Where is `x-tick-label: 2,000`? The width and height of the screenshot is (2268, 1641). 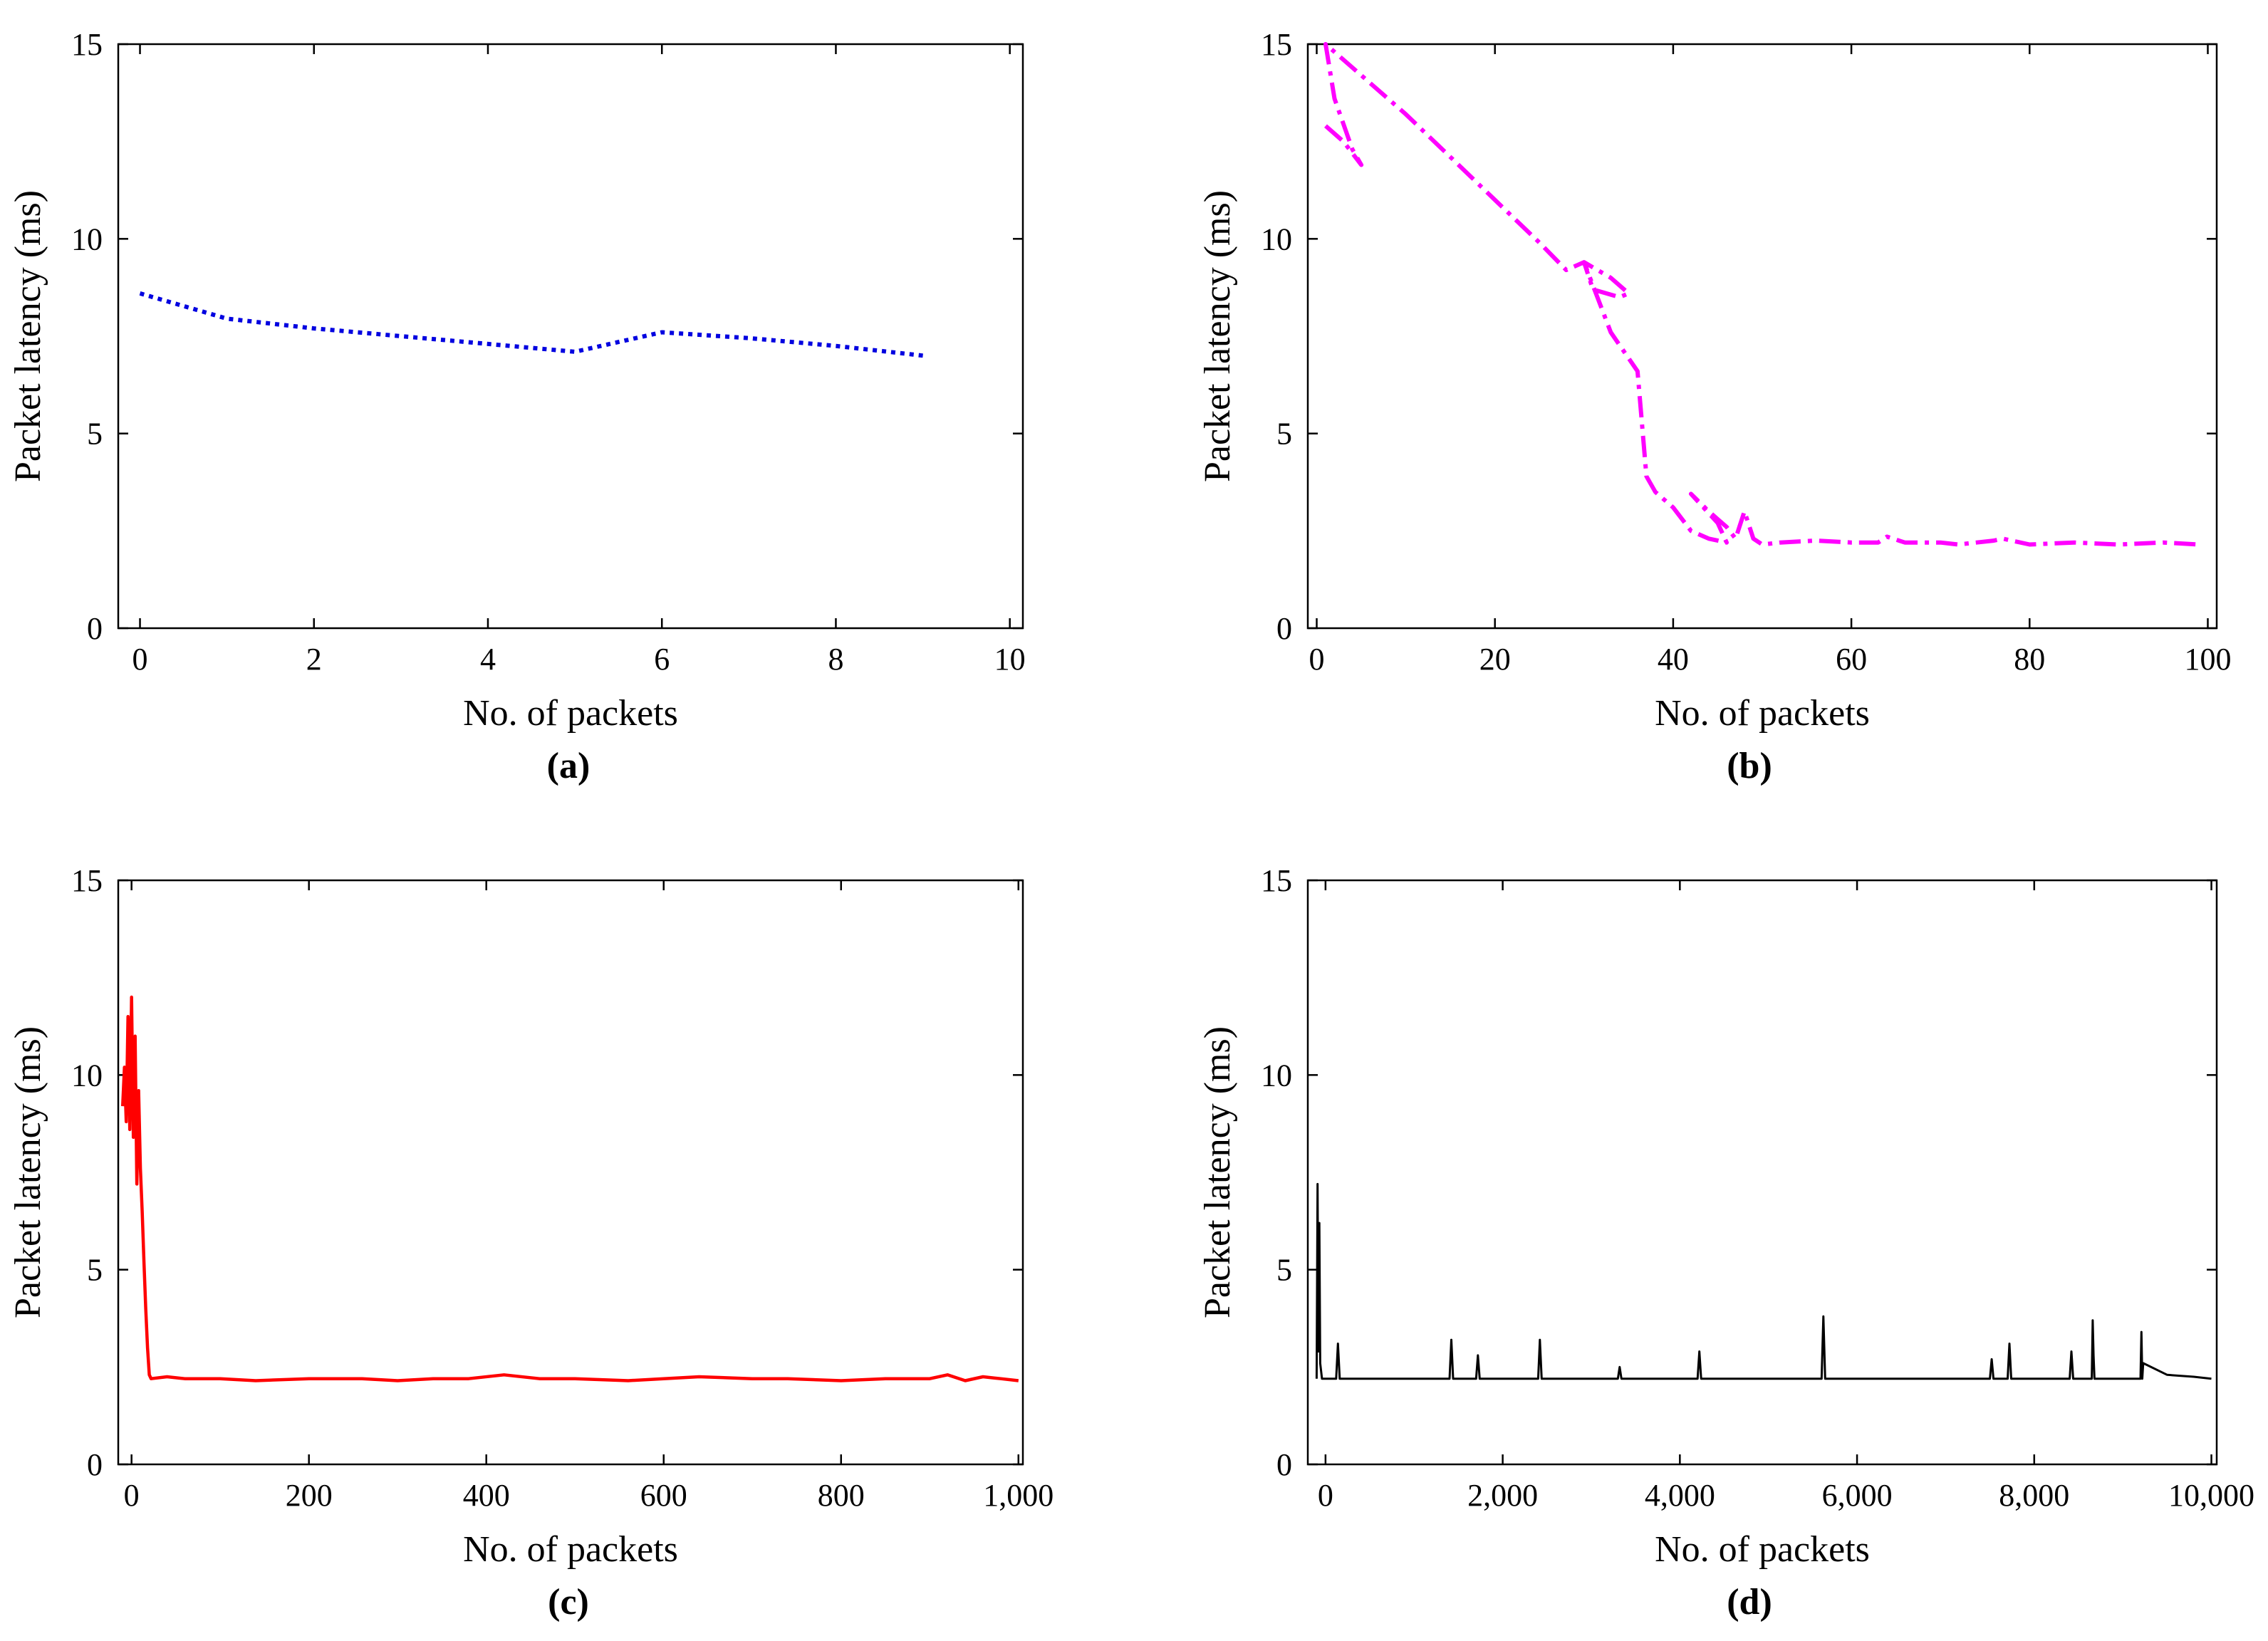 x-tick-label: 2,000 is located at coordinates (1502, 1495).